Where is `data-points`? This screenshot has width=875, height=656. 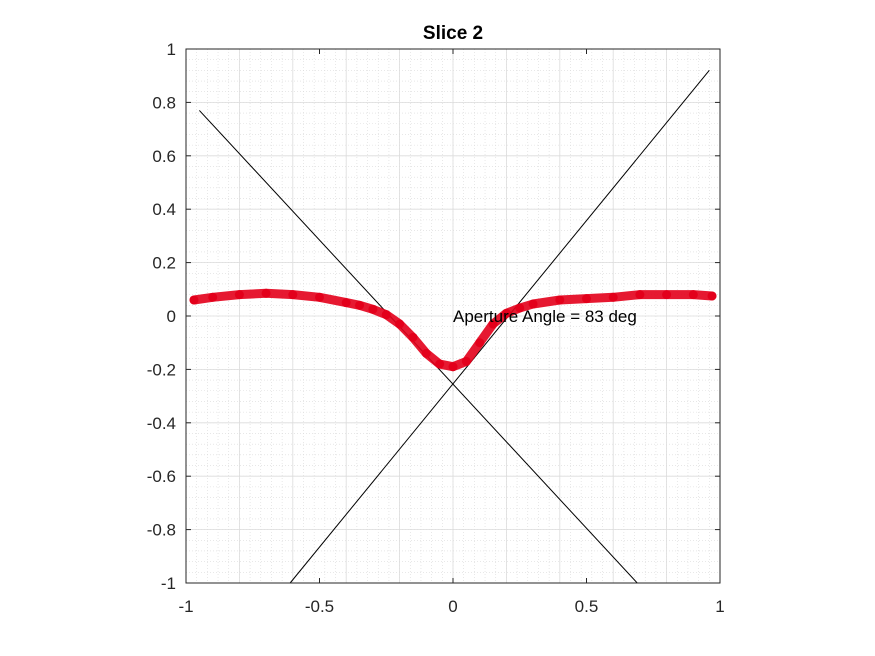 data-points is located at coordinates (453, 330).